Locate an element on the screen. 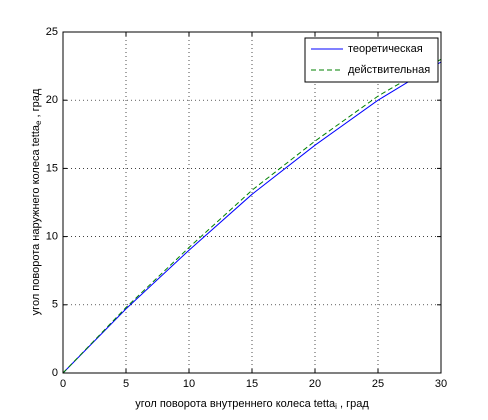 This screenshot has width=488, height=420. x-tick-label: 15 is located at coordinates (252, 384).